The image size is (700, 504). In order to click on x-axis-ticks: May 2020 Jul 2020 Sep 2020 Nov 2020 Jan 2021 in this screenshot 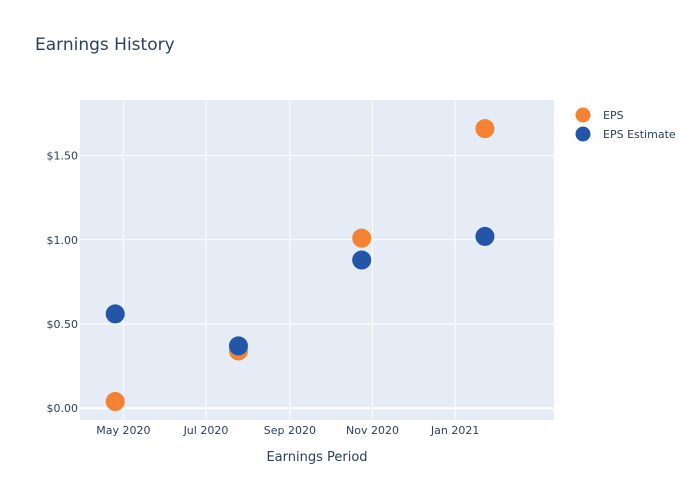, I will do `click(287, 430)`.